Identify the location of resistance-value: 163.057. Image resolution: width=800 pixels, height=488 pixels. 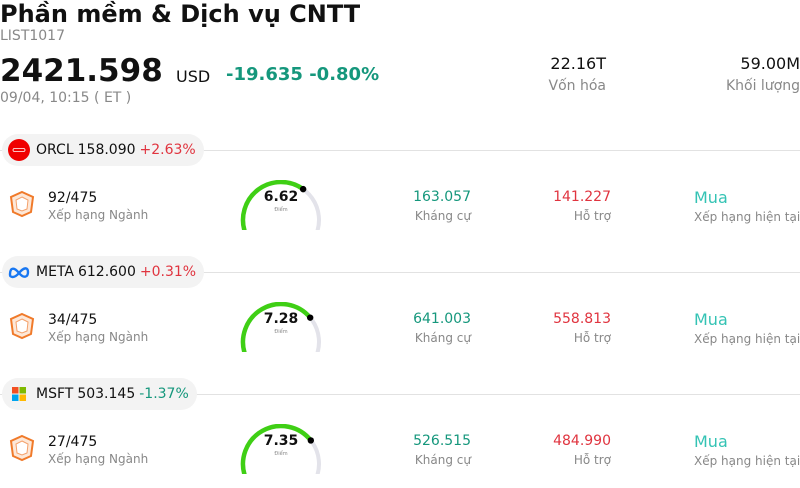
(442, 197).